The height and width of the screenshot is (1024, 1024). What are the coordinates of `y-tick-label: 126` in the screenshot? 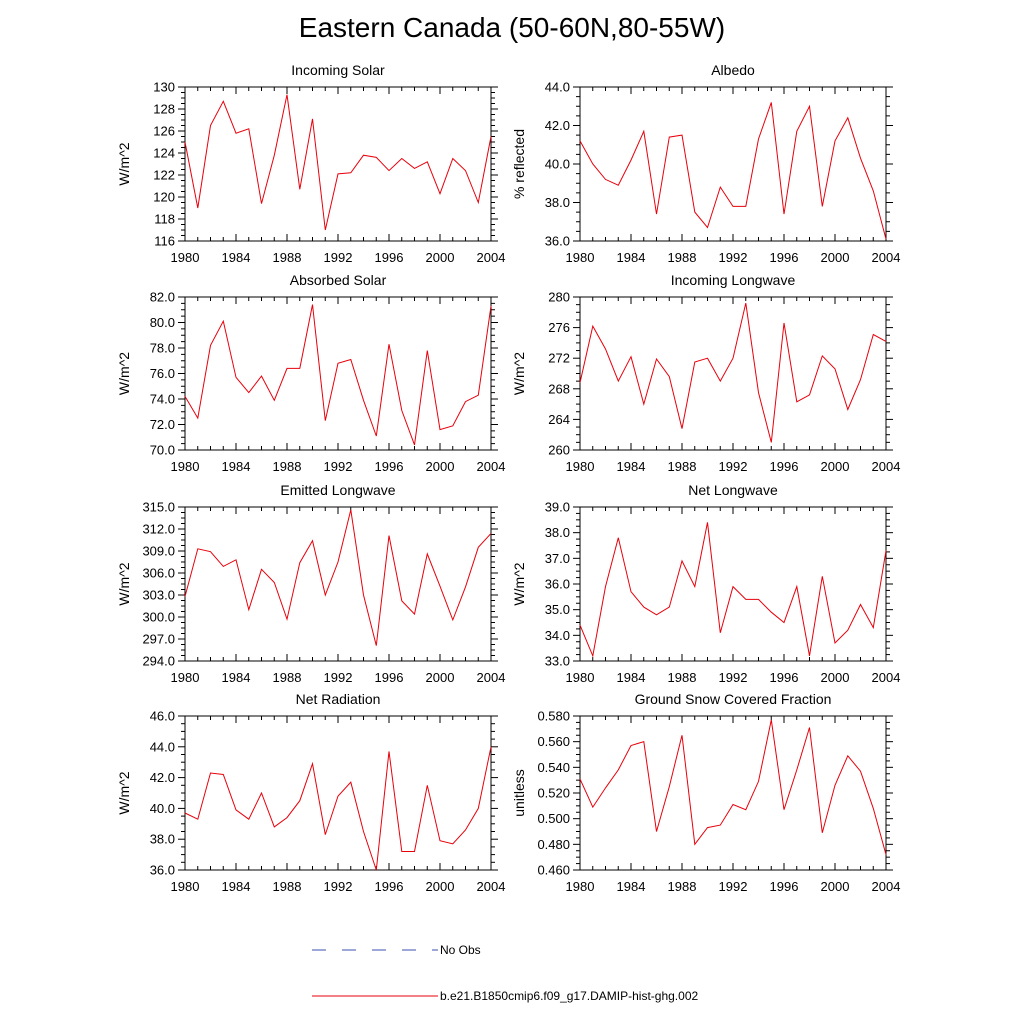 It's located at (164, 131).